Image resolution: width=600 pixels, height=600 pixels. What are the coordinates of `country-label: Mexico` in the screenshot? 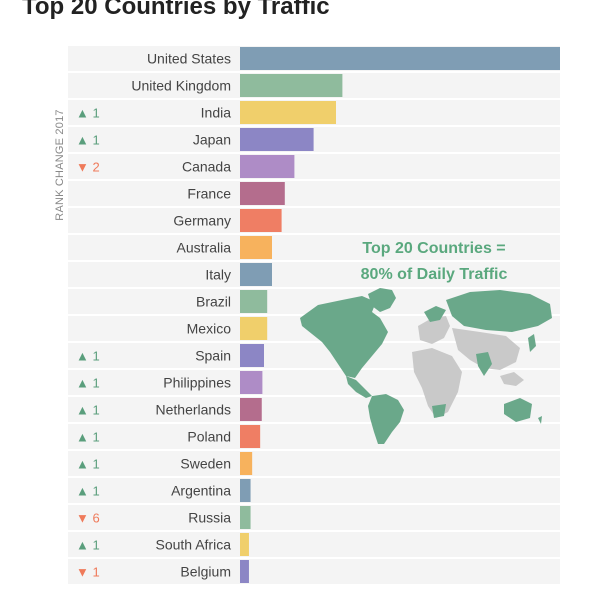 It's located at (209, 329).